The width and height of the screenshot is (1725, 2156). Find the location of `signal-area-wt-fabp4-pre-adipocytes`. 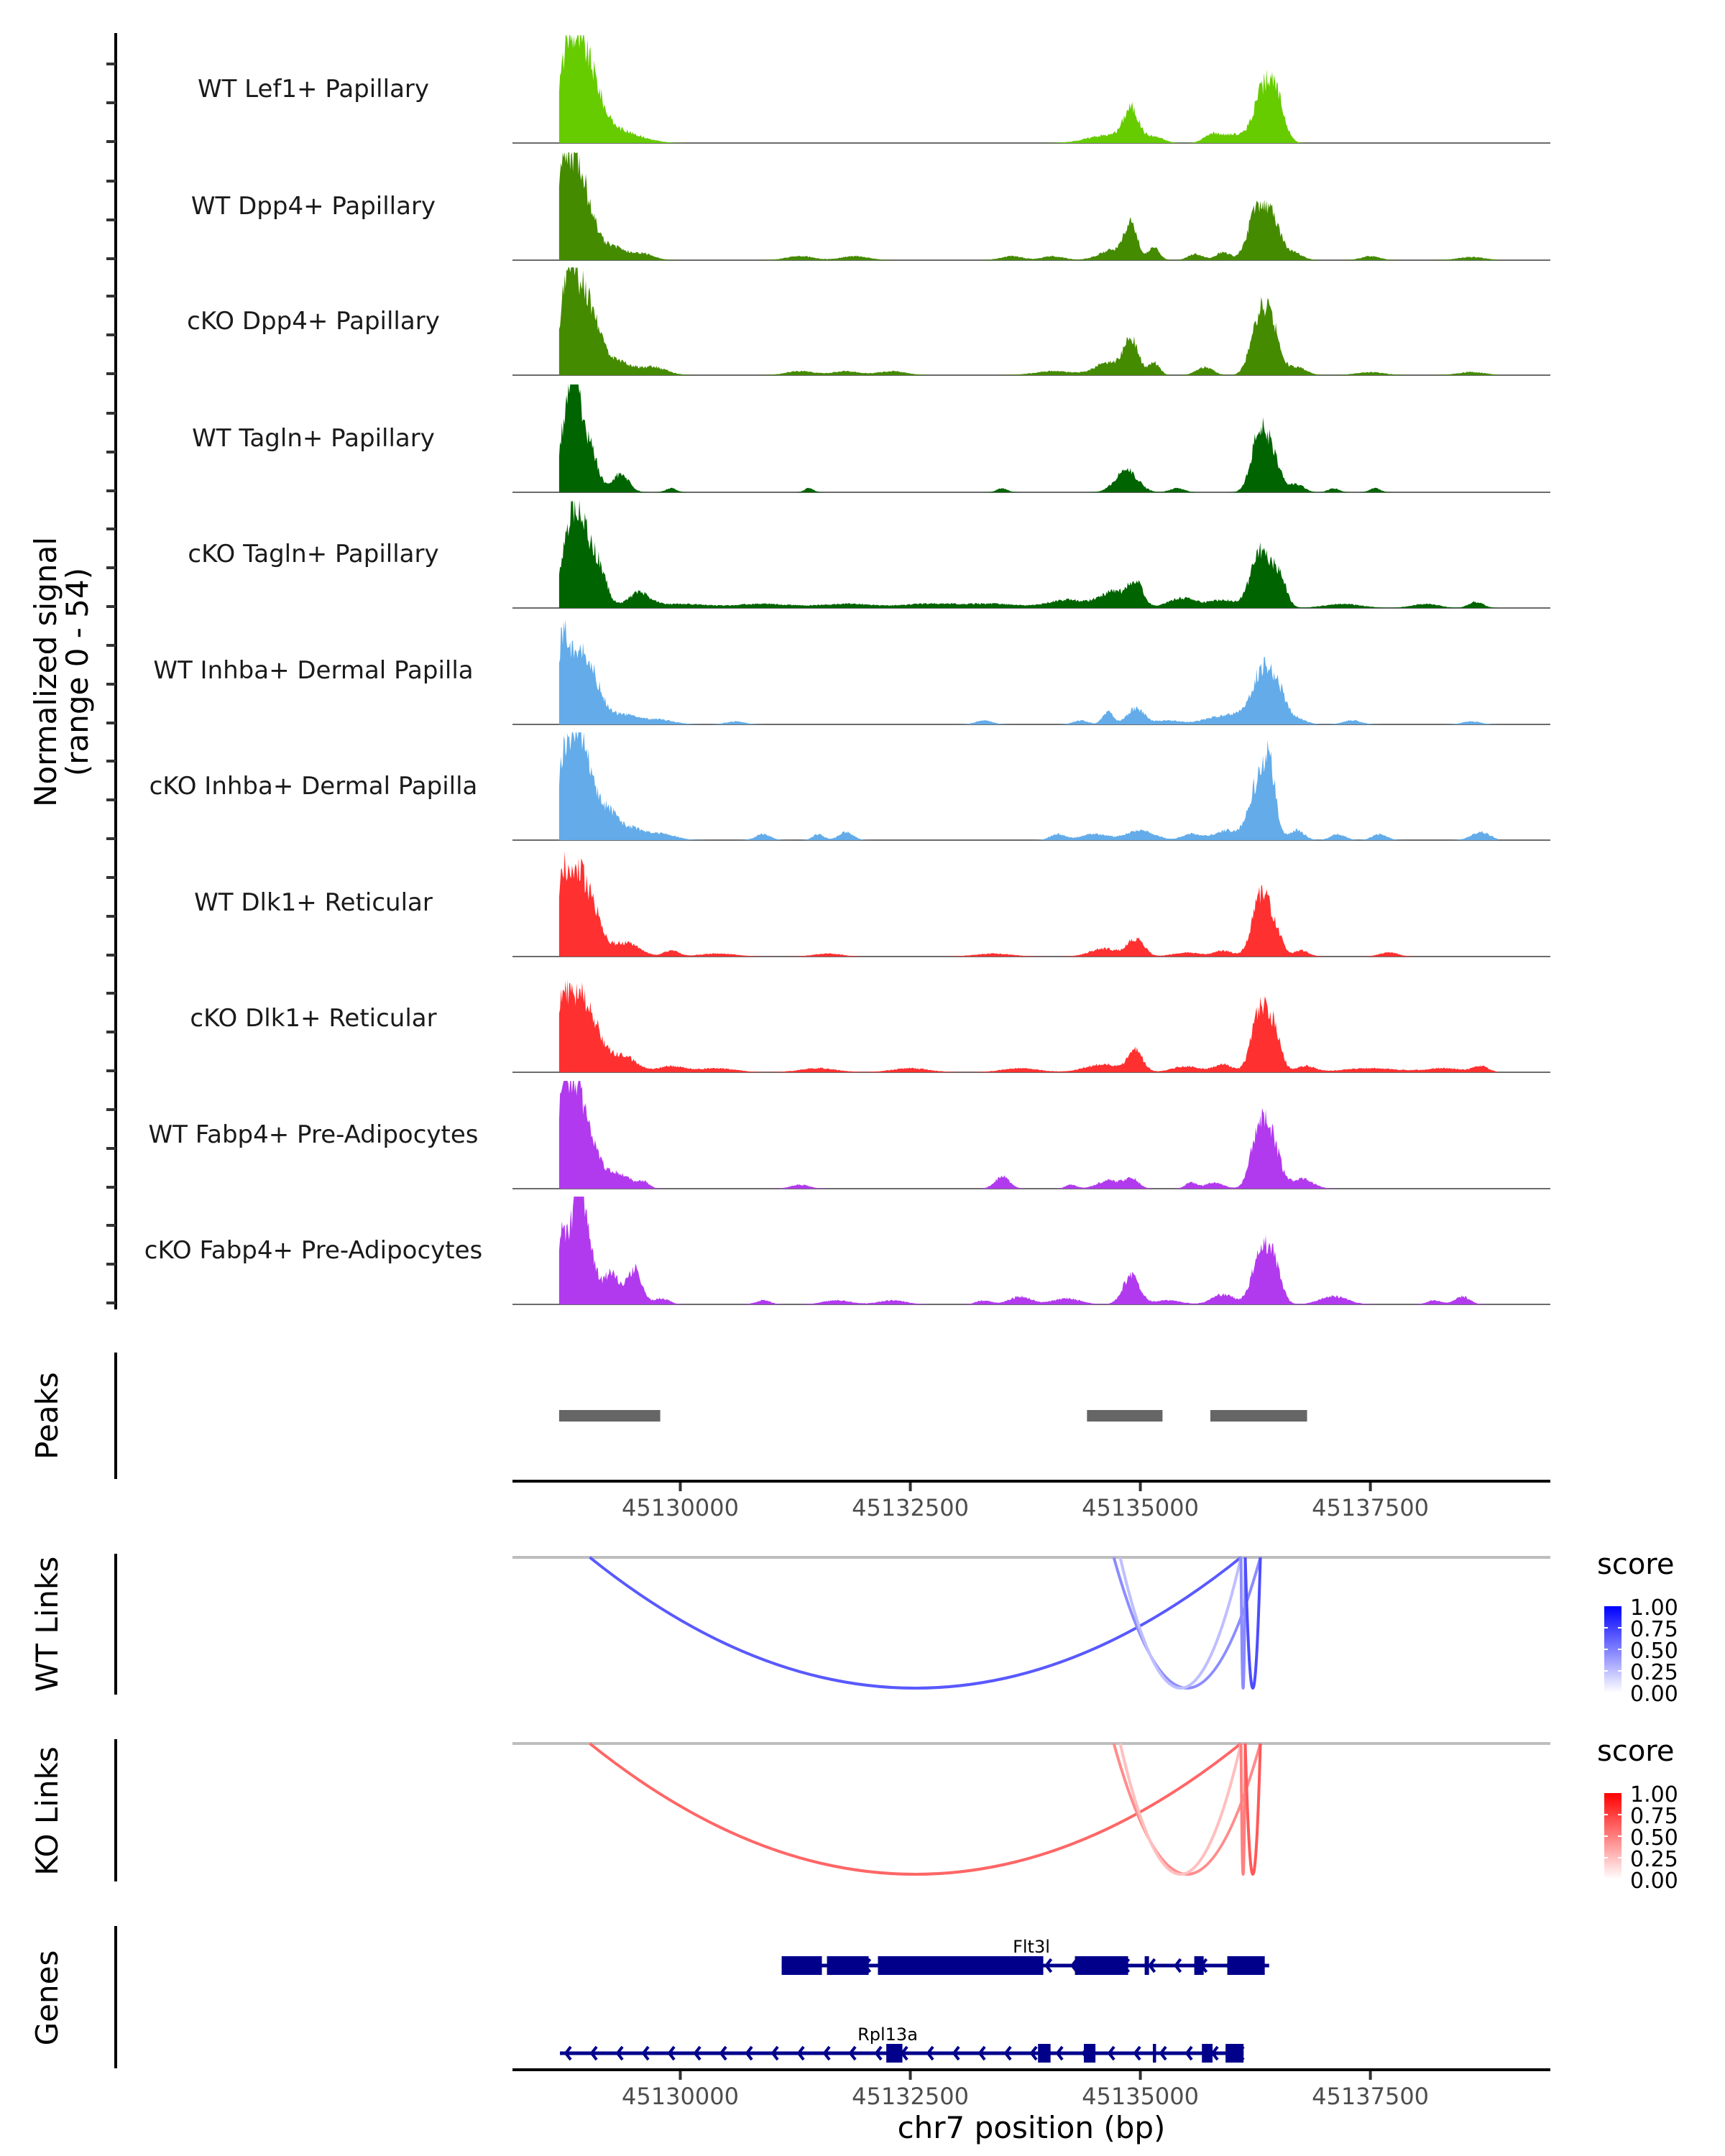

signal-area-wt-fabp4-pre-adipocytes is located at coordinates (1028, 1135).